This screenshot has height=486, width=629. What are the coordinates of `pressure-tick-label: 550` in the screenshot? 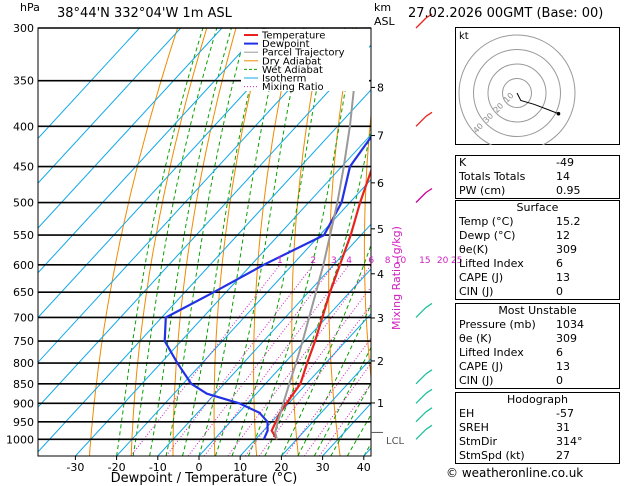 It's located at (23, 235).